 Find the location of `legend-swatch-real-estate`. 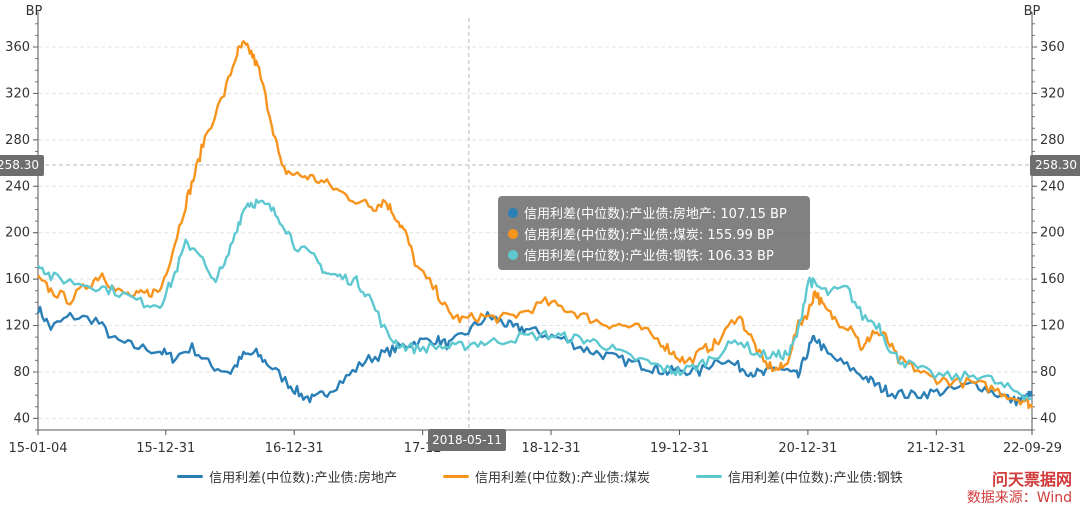

legend-swatch-real-estate is located at coordinates (190, 476).